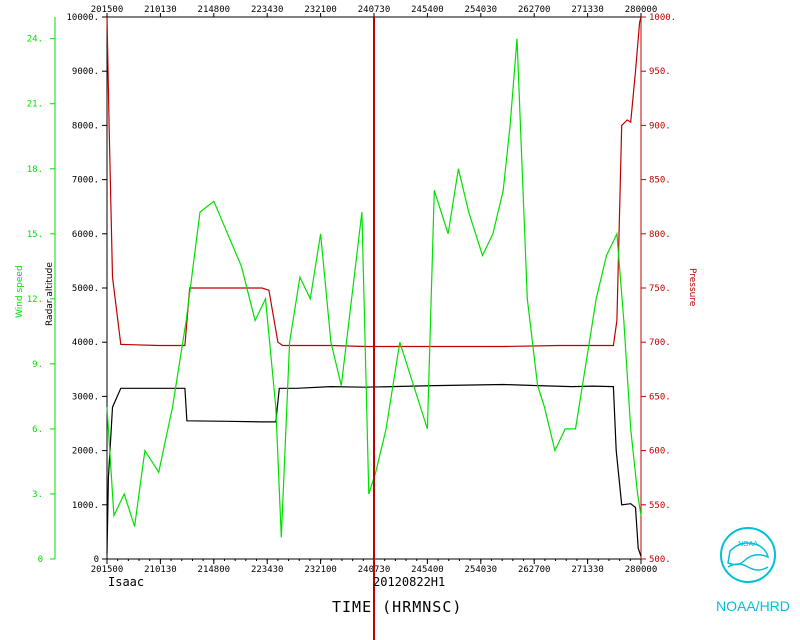 Image resolution: width=800 pixels, height=640 pixels. Describe the element at coordinates (85, 235) in the screenshot. I see `radar-altitude-tick-label: 6000.` at that location.